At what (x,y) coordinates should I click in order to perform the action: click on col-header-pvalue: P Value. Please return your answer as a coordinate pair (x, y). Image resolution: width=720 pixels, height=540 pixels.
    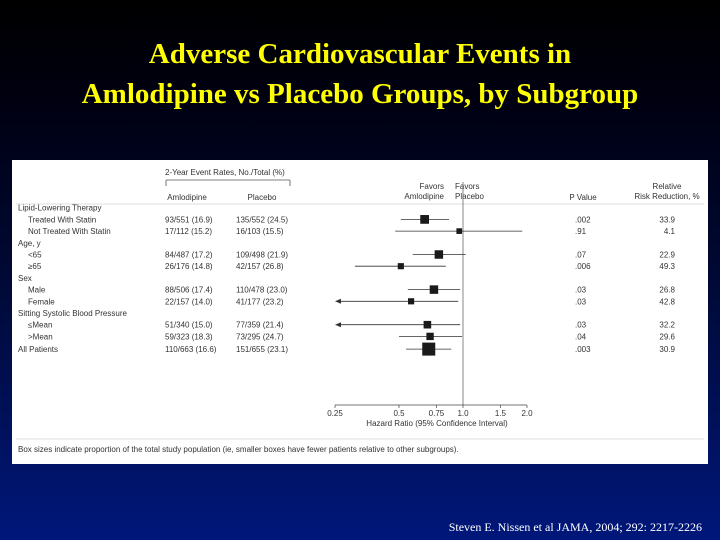
    Looking at the image, I should click on (583, 197).